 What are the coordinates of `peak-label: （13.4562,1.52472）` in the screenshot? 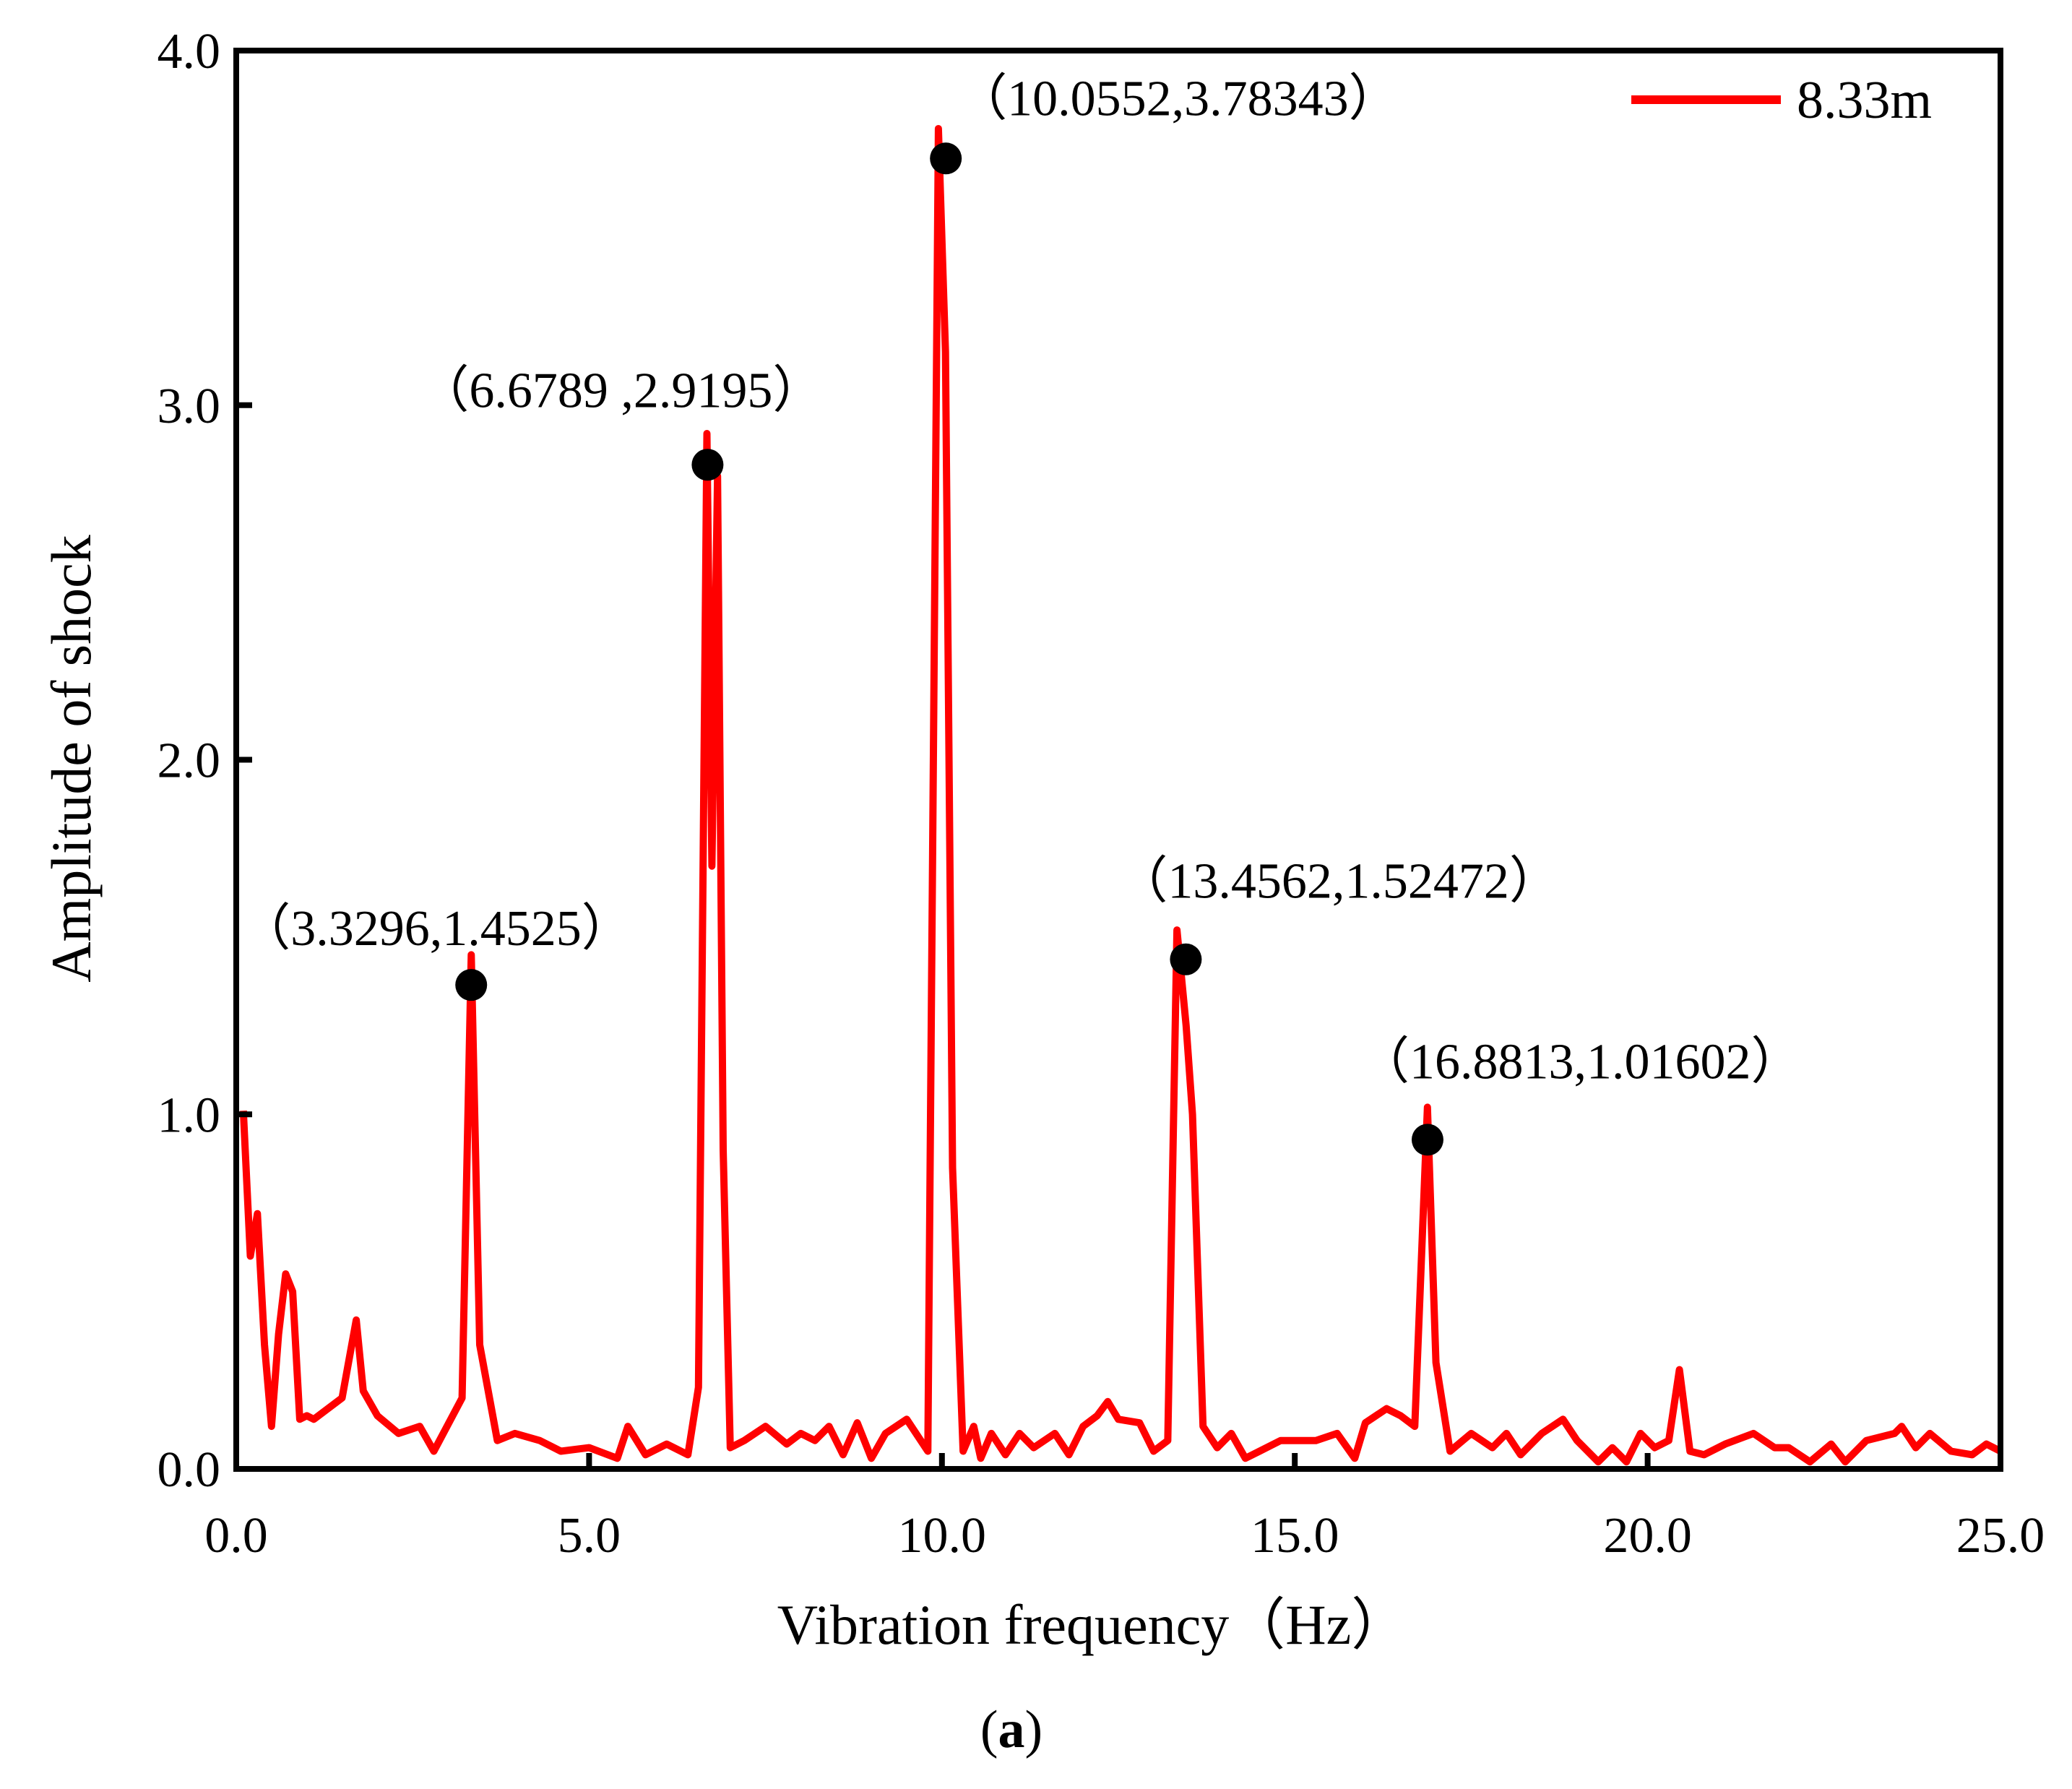 It's located at (1338, 882).